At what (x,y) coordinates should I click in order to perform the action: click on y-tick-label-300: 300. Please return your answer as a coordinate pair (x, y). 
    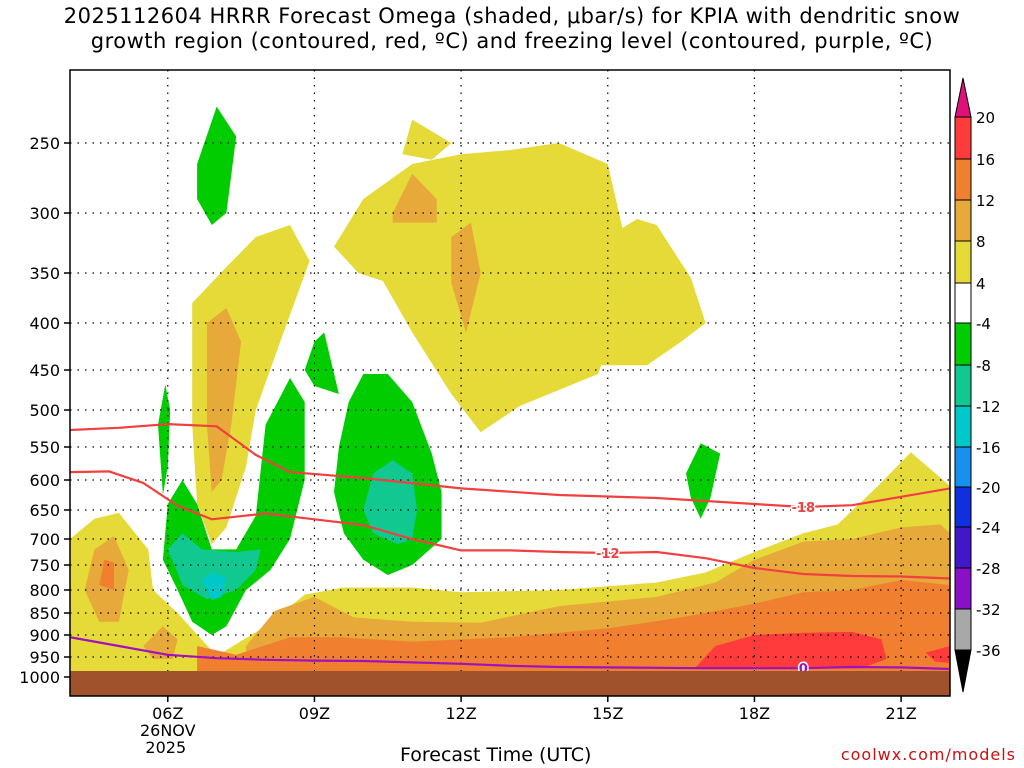
    Looking at the image, I should click on (44, 213).